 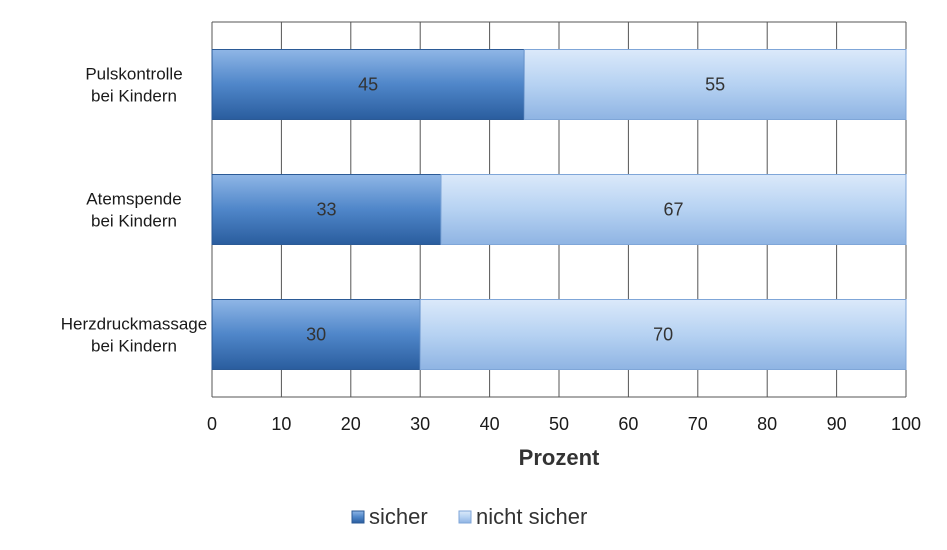 I want to click on x-tick-label: 30, so click(x=420, y=424).